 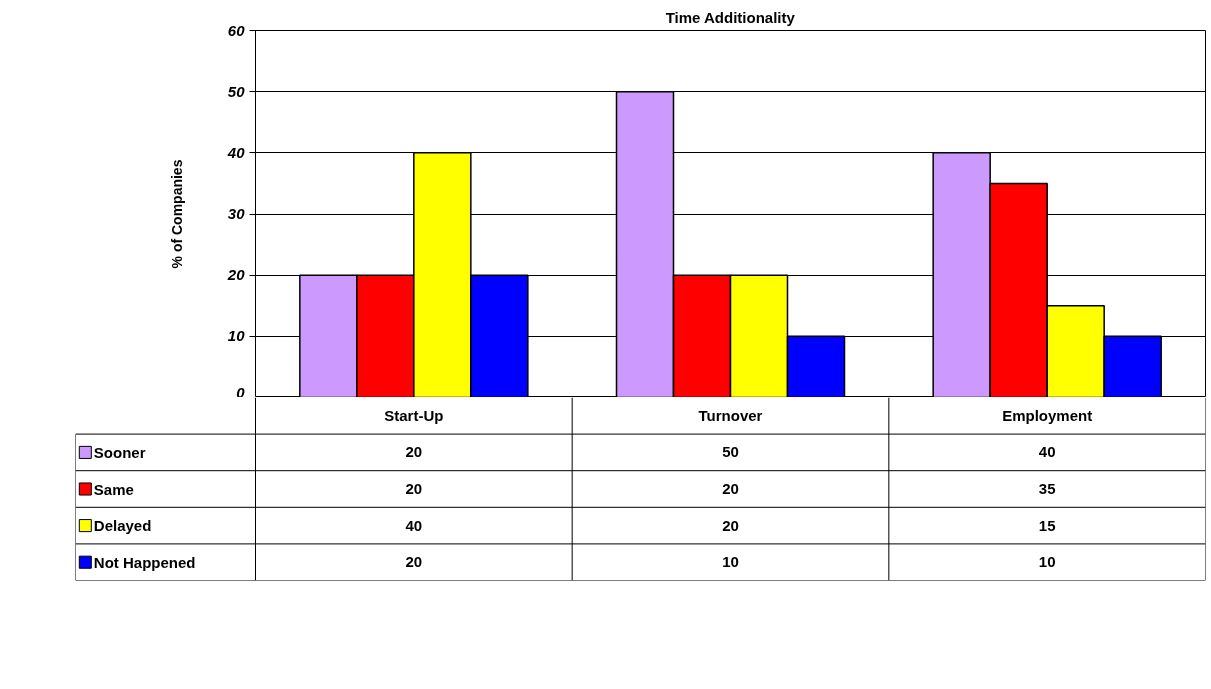 What do you see at coordinates (119, 452) in the screenshot?
I see `legend-label: Sooner` at bounding box center [119, 452].